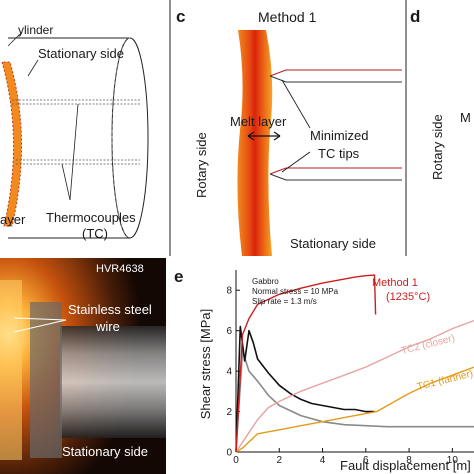 The height and width of the screenshot is (474, 474). Describe the element at coordinates (395, 283) in the screenshot. I see `label-method1: Method 1` at that location.